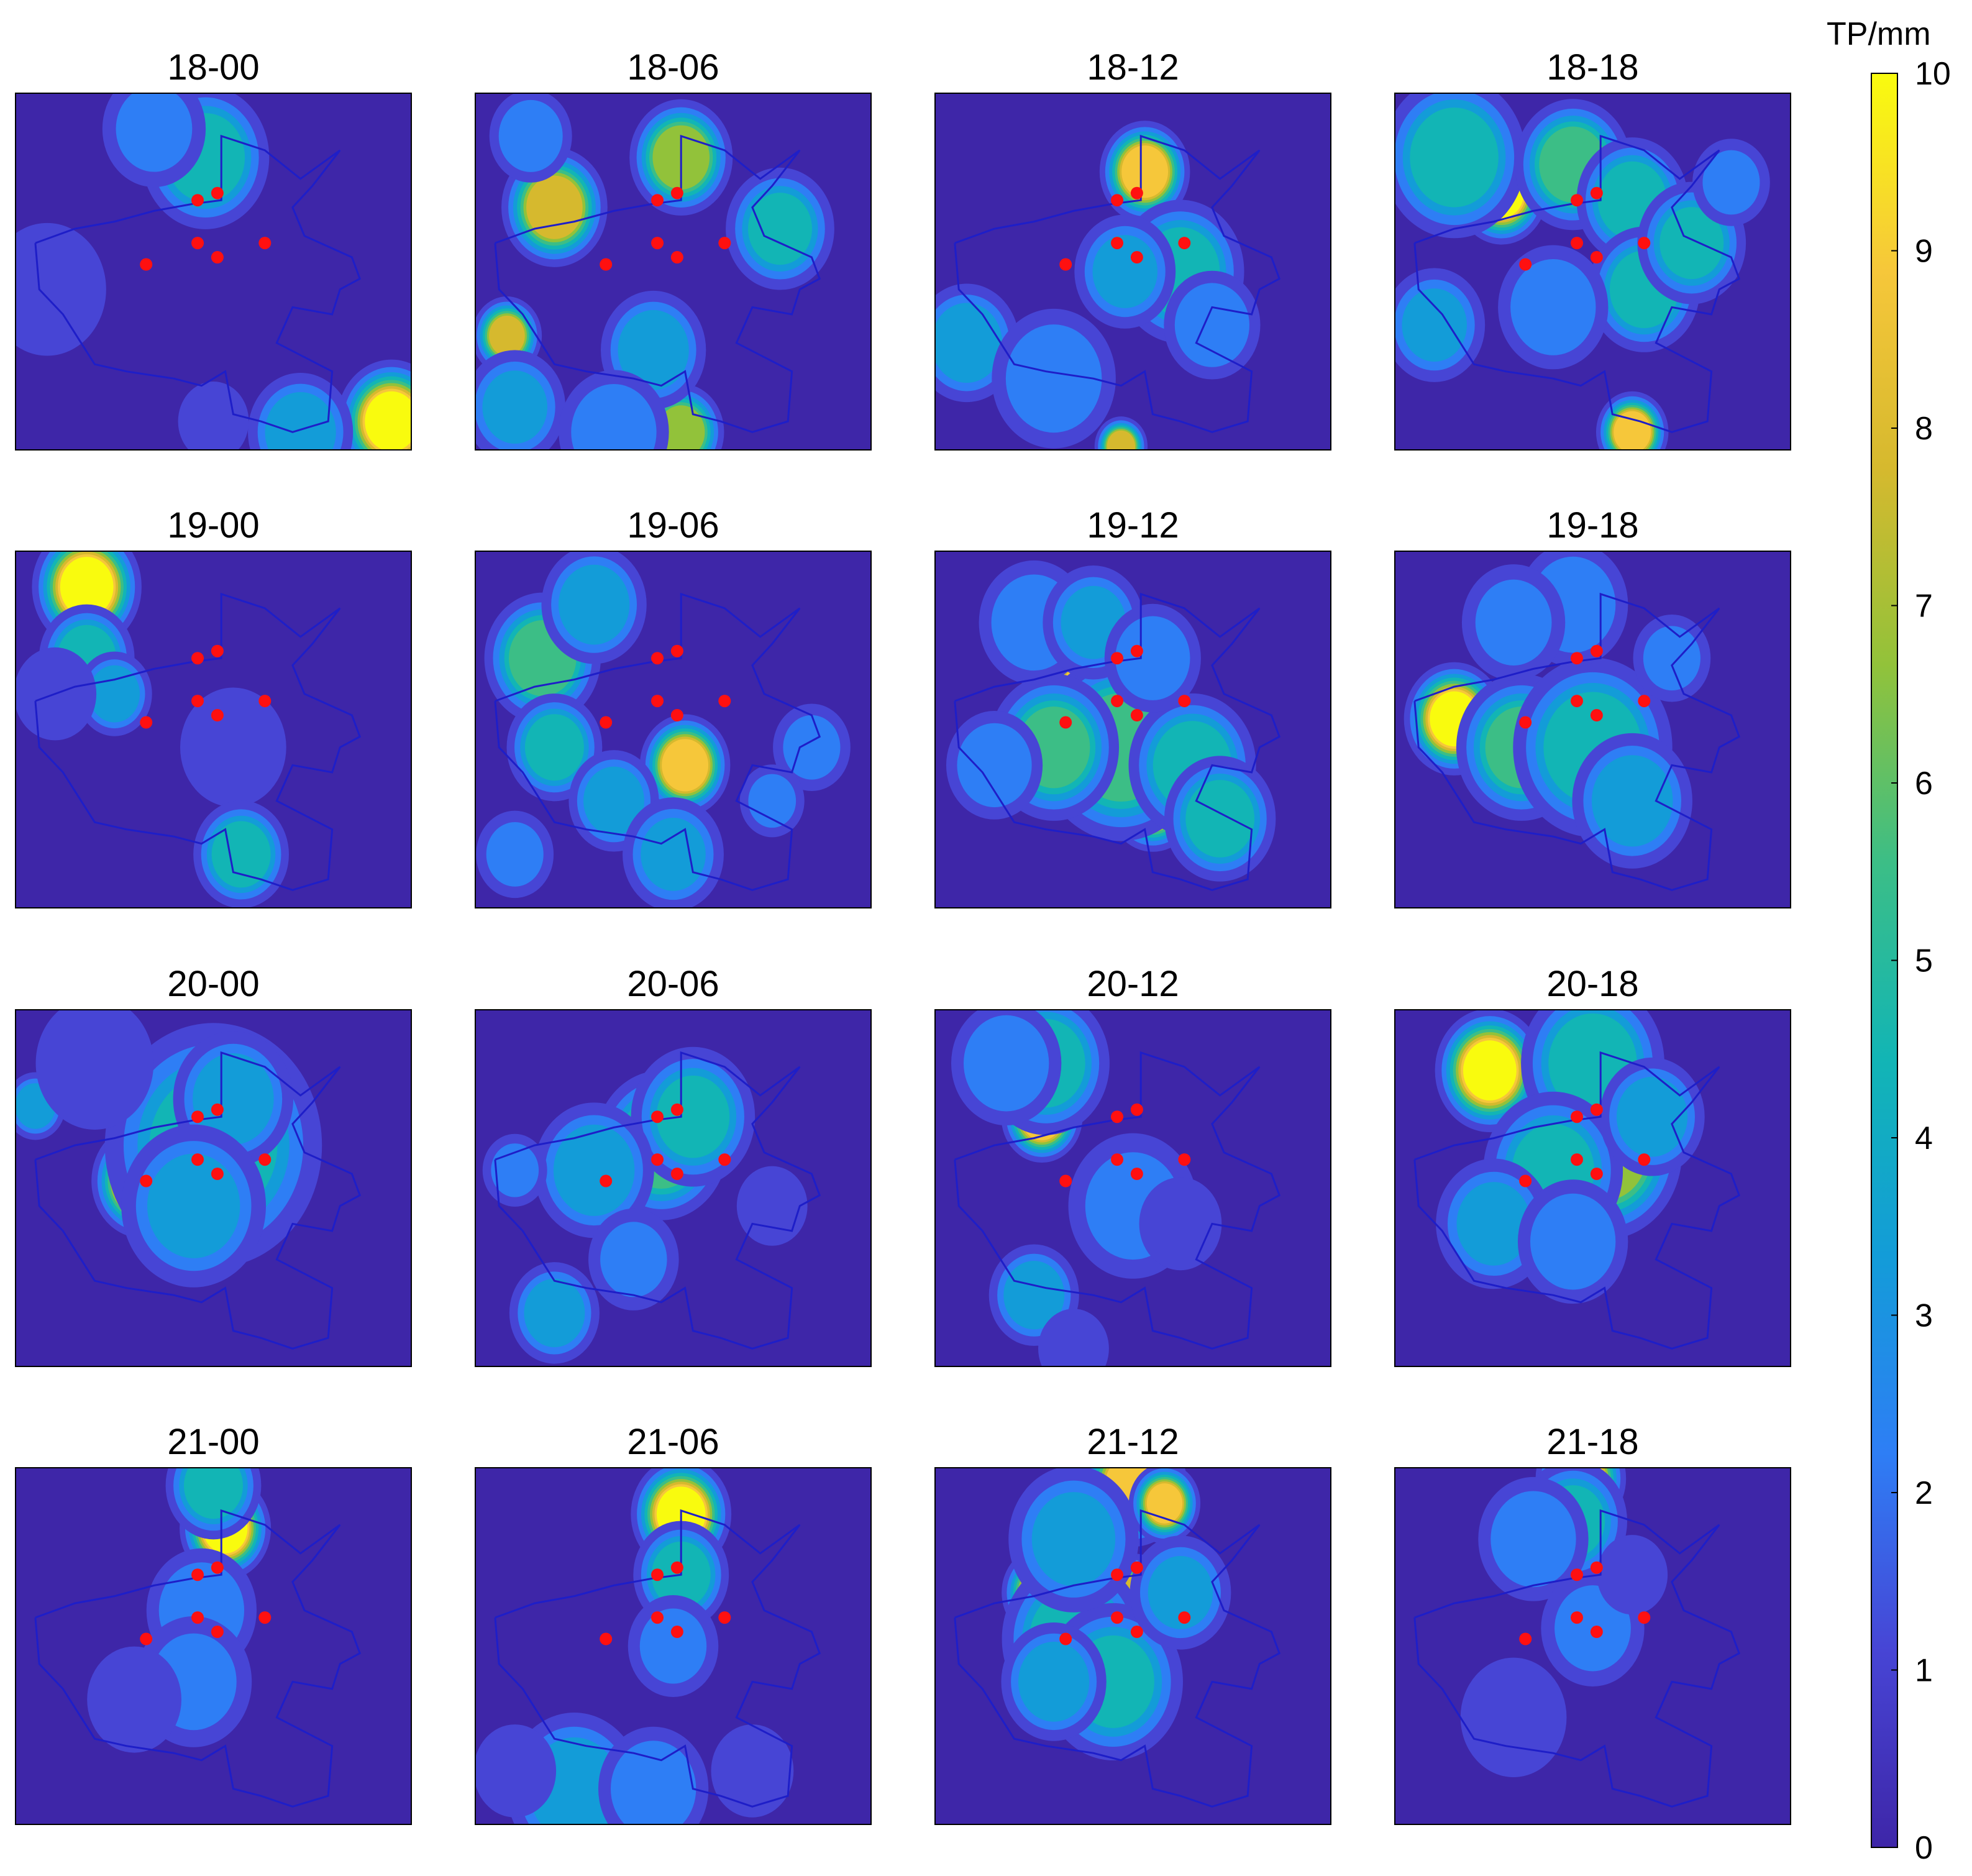 This screenshot has height=1876, width=1972. What do you see at coordinates (1924, 1848) in the screenshot?
I see `colorbar-tick-label: 0` at bounding box center [1924, 1848].